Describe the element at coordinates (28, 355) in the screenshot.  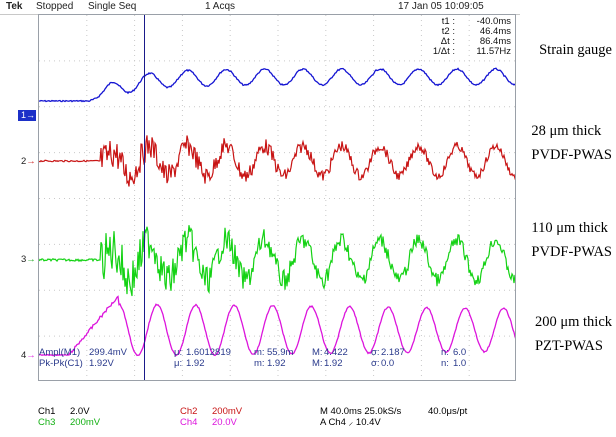
I see `channel-4-marker: 4→` at that location.